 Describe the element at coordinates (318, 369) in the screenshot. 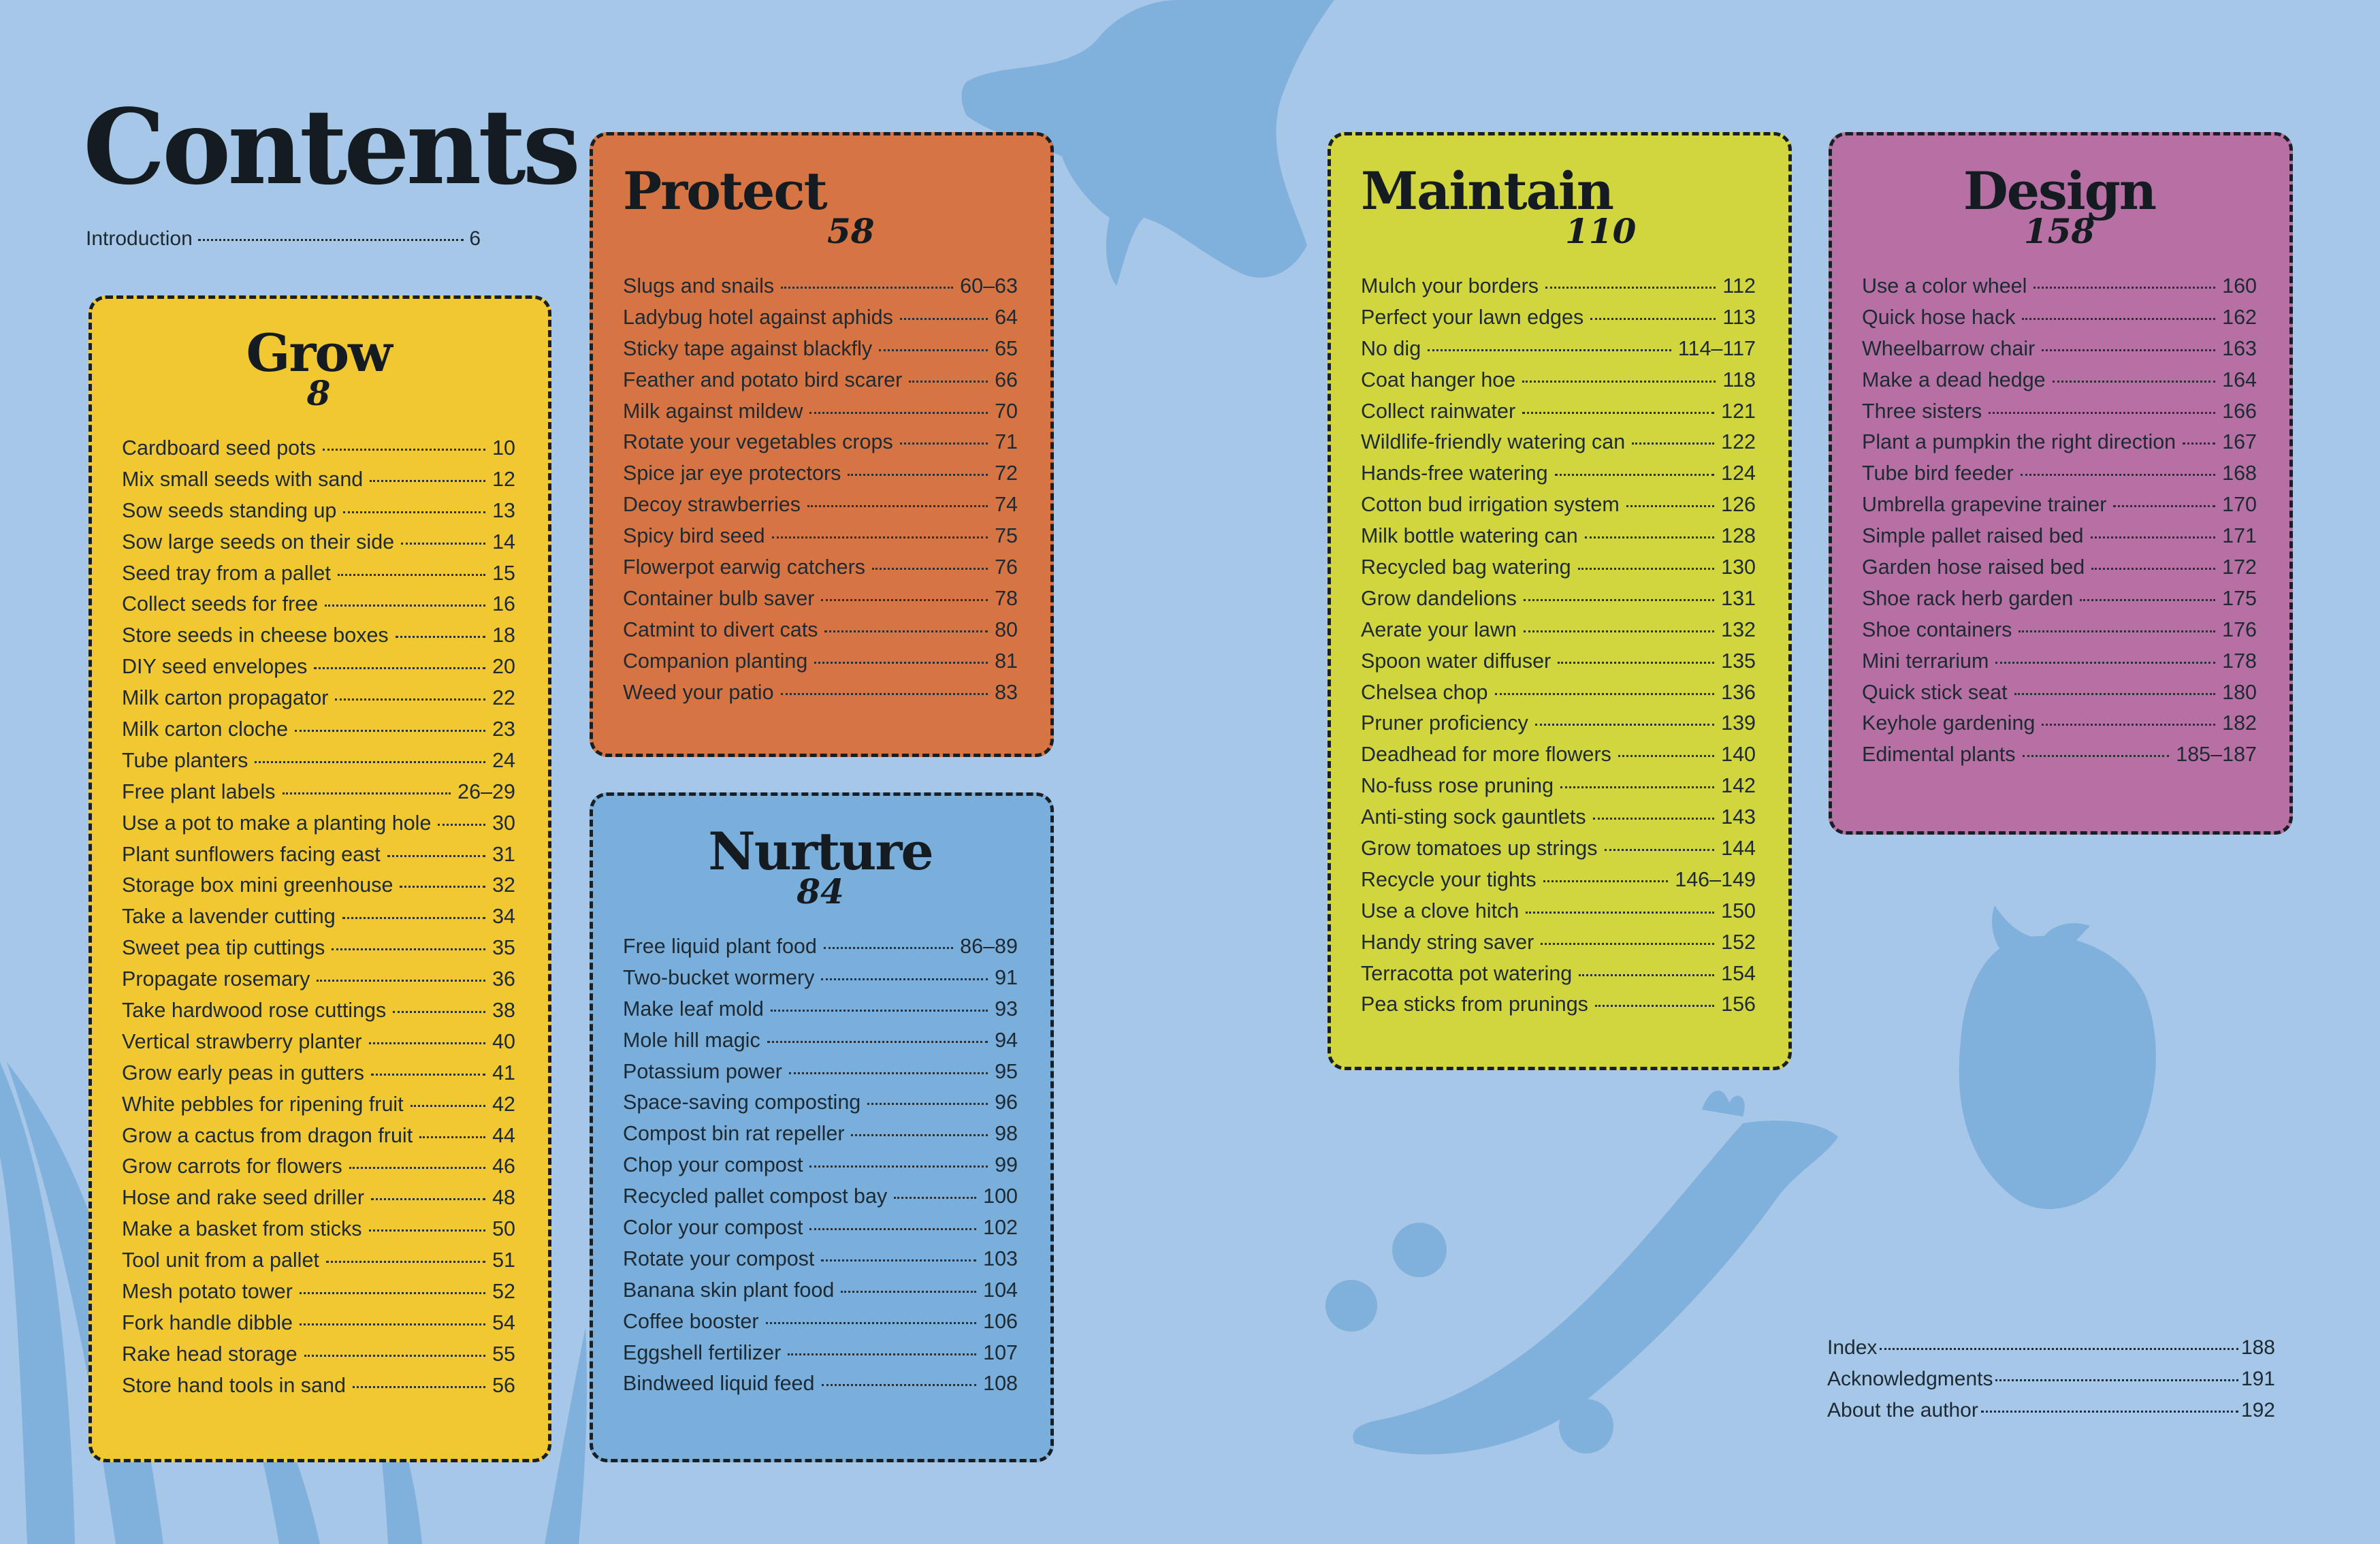

I see `grow-heading: Grow 8` at that location.